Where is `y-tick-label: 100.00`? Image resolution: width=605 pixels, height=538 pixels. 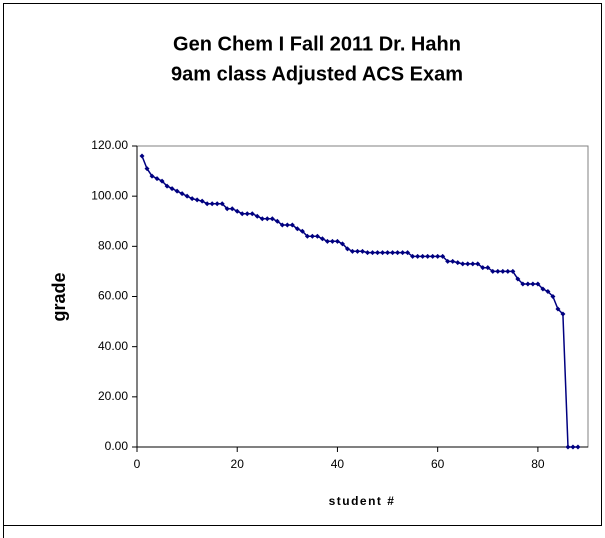 y-tick-label: 100.00 is located at coordinates (109, 195).